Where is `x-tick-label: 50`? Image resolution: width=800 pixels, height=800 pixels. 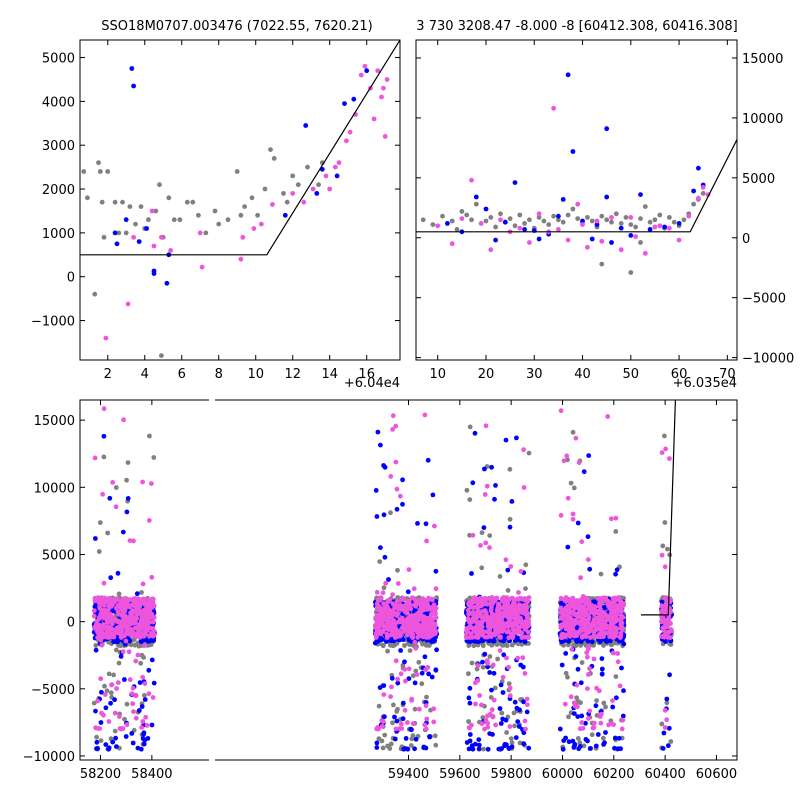 x-tick-label: 50 is located at coordinates (631, 374).